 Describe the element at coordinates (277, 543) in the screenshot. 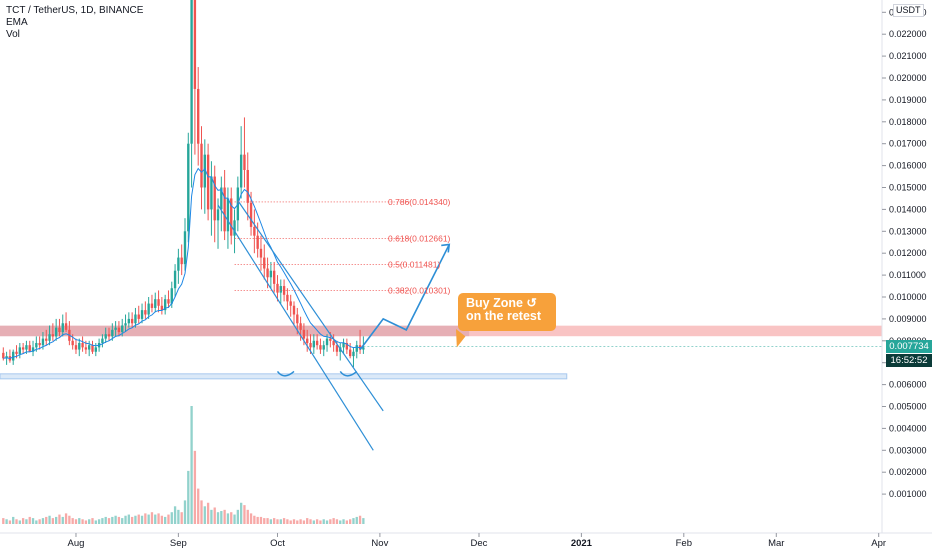

I see `time-tick-label: Oct` at that location.